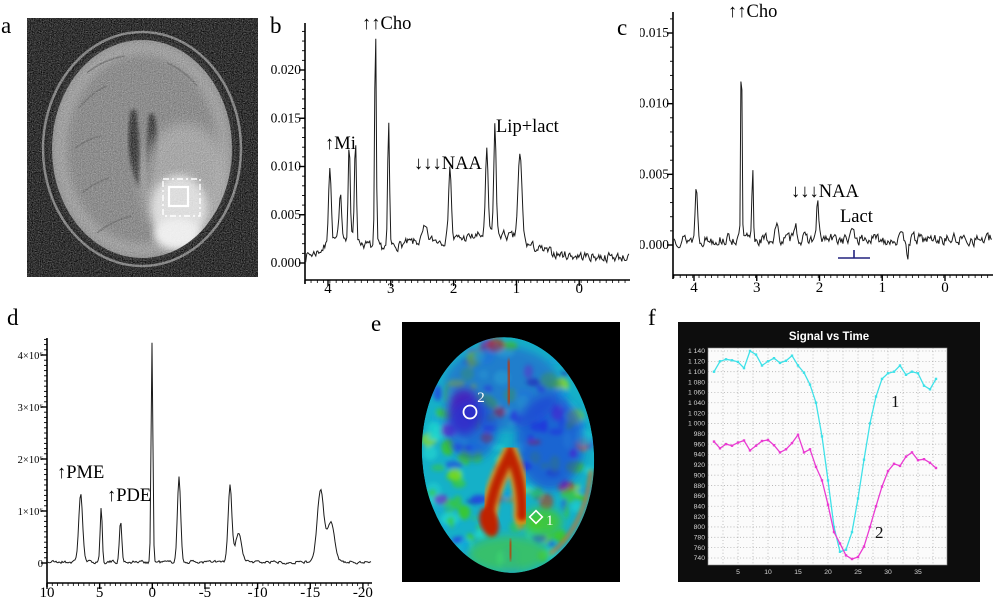 The height and width of the screenshot is (605, 1000). I want to click on peak-annotation: ↓↓↓NAA, so click(448, 164).